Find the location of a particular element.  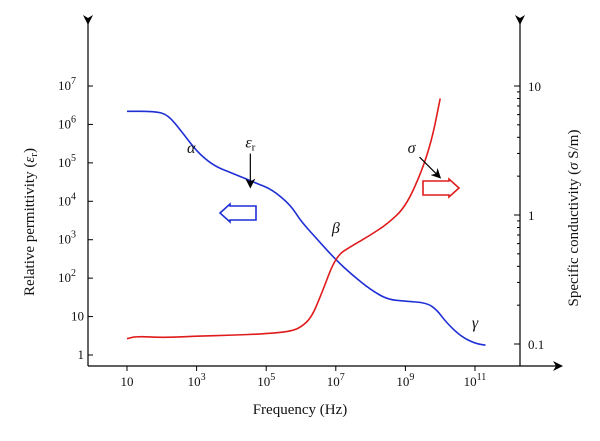

sigma-pointer-arrow is located at coordinates (430, 167).